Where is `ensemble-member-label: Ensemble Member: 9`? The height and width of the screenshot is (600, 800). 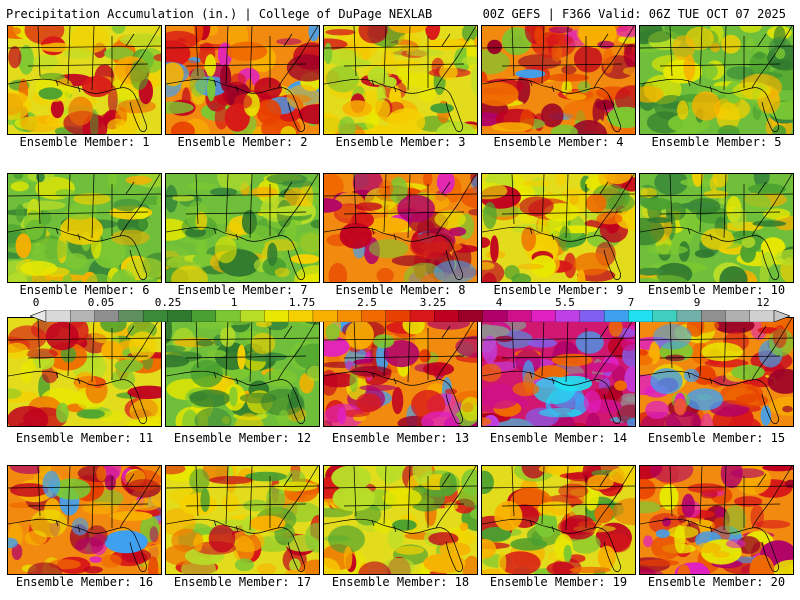
ensemble-member-label: Ensemble Member: 9 is located at coordinates (558, 290).